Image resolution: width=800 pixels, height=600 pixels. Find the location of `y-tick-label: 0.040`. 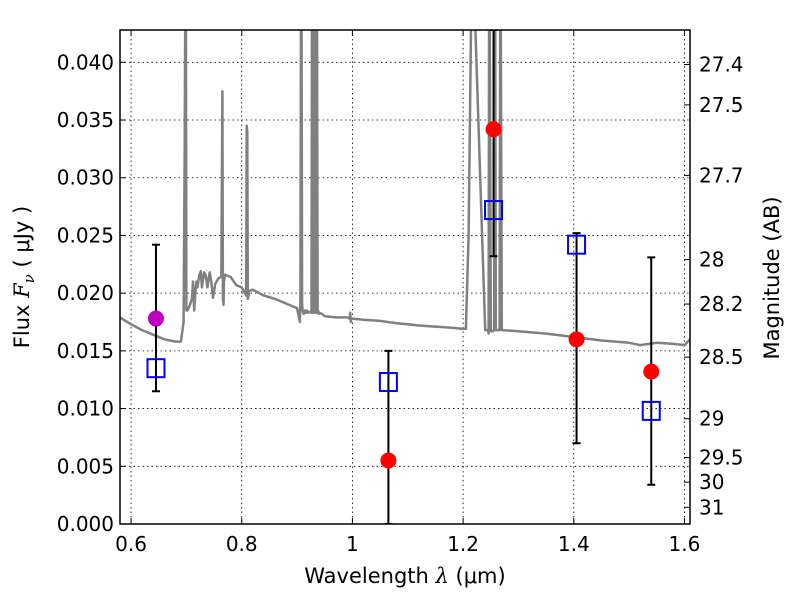

y-tick-label: 0.040 is located at coordinates (85, 62).